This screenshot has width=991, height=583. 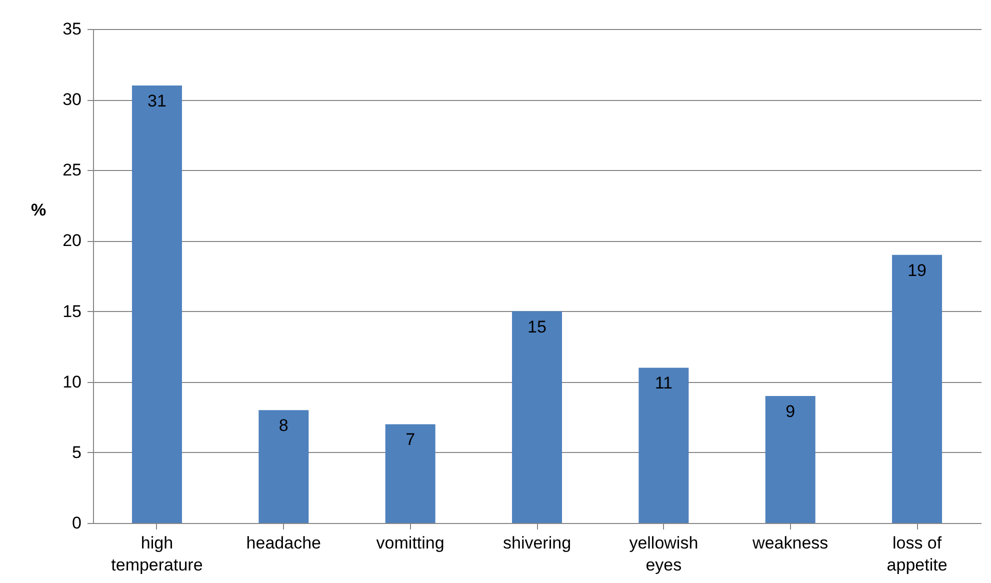 What do you see at coordinates (72, 311) in the screenshot?
I see `y-tick-label: 15` at bounding box center [72, 311].